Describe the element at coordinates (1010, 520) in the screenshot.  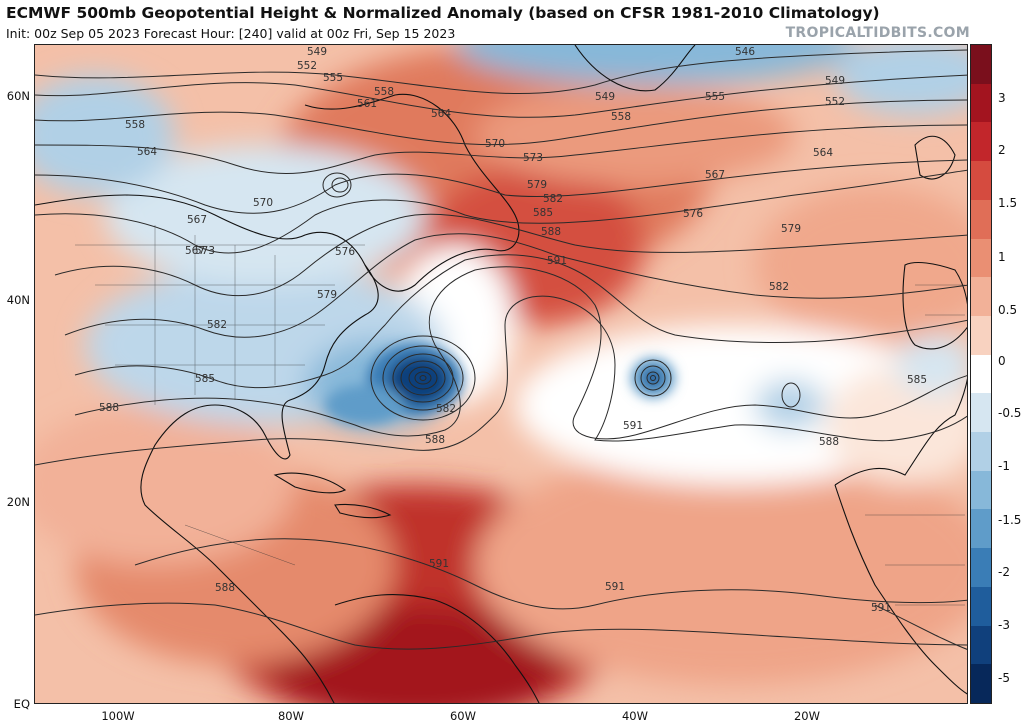
I see `colorbar-label: -1.5` at that location.